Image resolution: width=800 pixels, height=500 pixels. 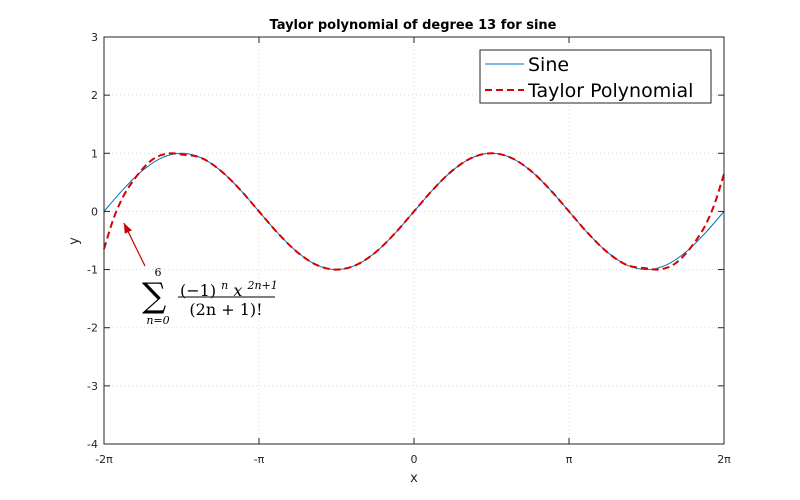 I want to click on legend: Sine Taylor Polynomial, so click(x=595, y=76).